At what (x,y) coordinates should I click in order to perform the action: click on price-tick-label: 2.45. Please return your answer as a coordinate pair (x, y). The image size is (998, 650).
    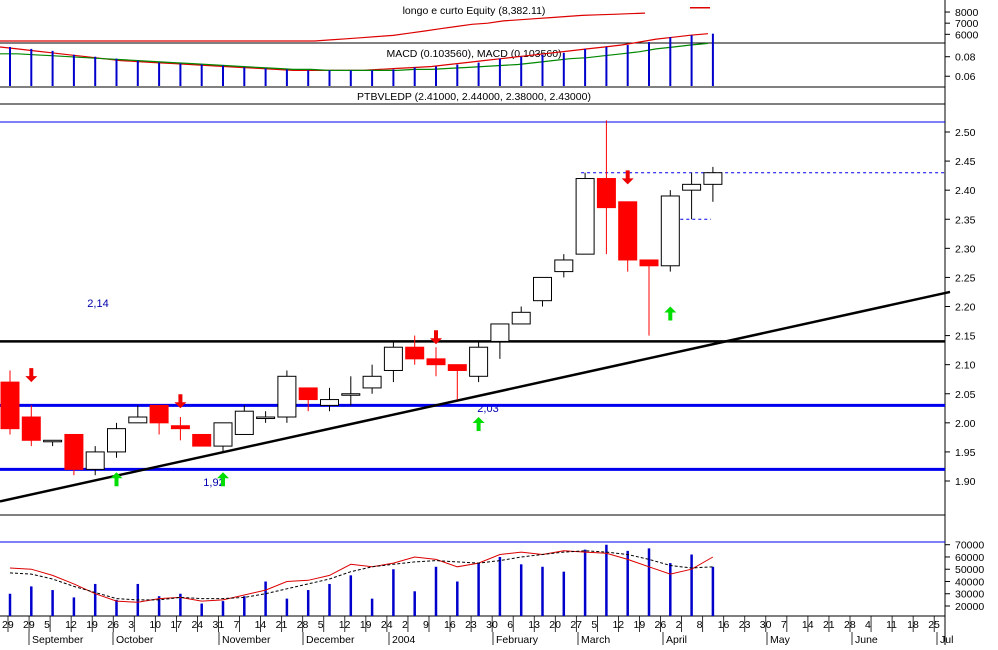
    Looking at the image, I should click on (965, 162).